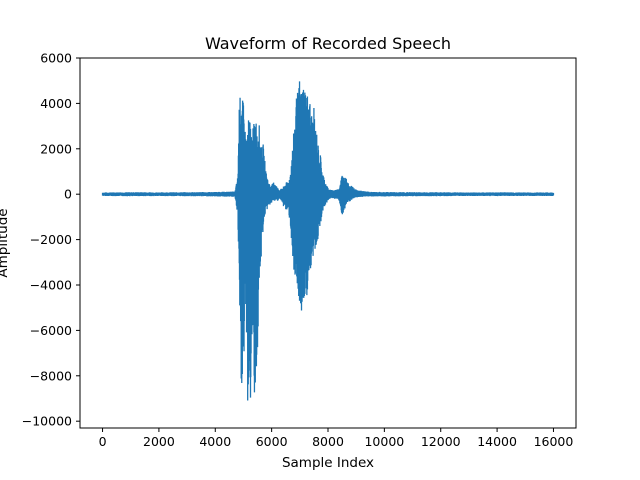 This screenshot has width=640, height=480. I want to click on x-tick-label: 8000, so click(328, 441).